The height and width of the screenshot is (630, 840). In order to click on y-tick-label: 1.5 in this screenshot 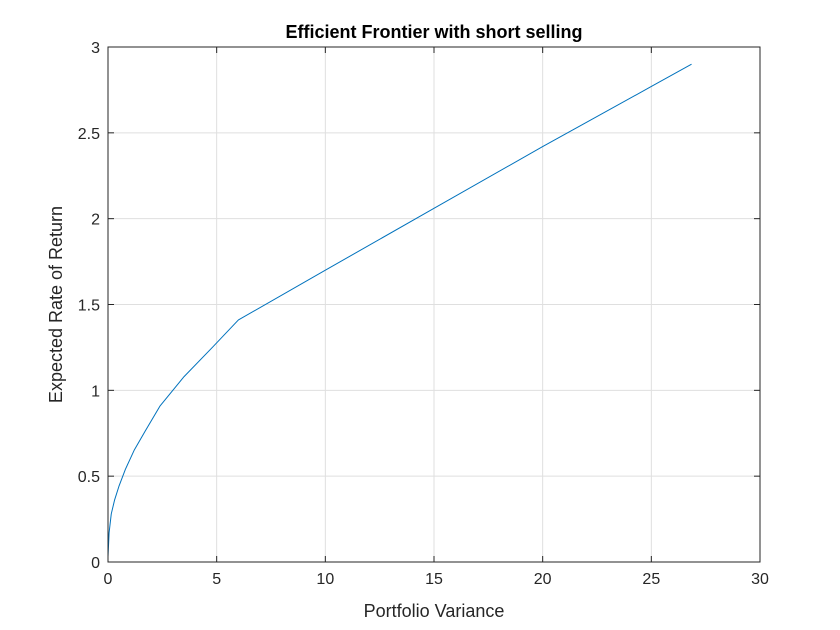, I will do `click(89, 306)`.